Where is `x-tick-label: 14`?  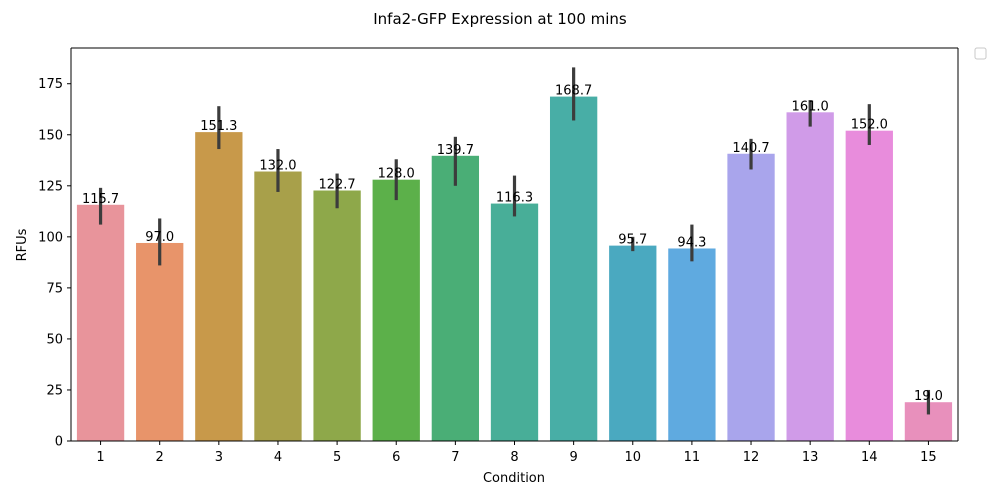 x-tick-label: 14 is located at coordinates (869, 457).